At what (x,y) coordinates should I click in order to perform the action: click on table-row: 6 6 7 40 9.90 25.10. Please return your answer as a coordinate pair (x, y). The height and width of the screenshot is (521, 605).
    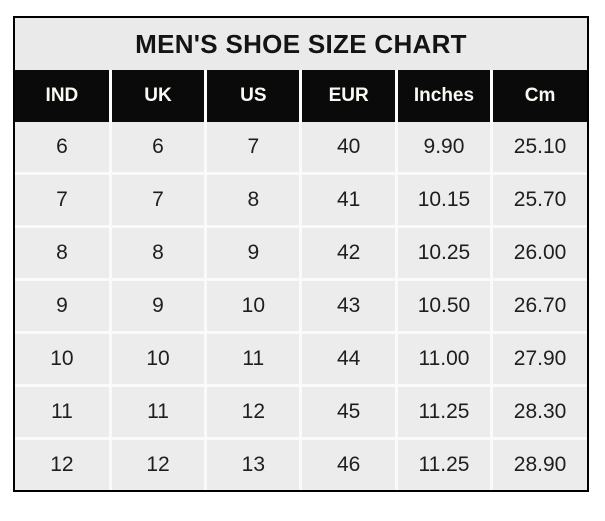
    Looking at the image, I should click on (301, 148).